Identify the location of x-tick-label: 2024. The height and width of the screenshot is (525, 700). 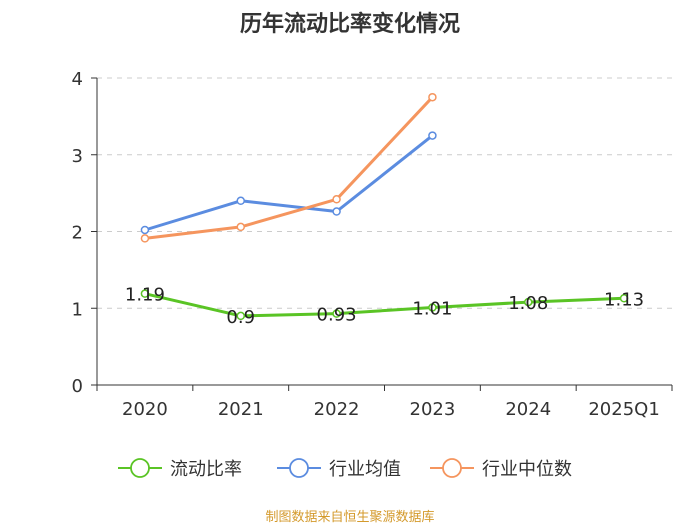
(528, 409).